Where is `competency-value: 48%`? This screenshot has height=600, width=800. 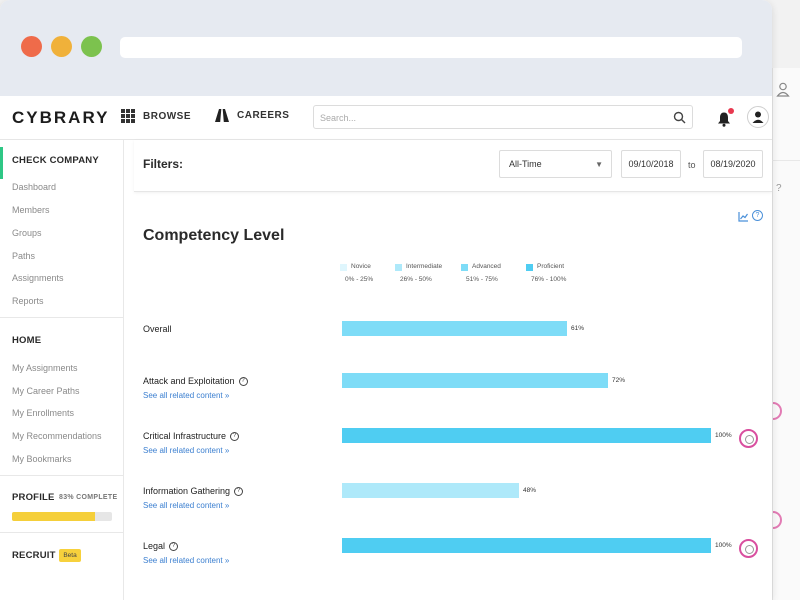 competency-value: 48% is located at coordinates (530, 490).